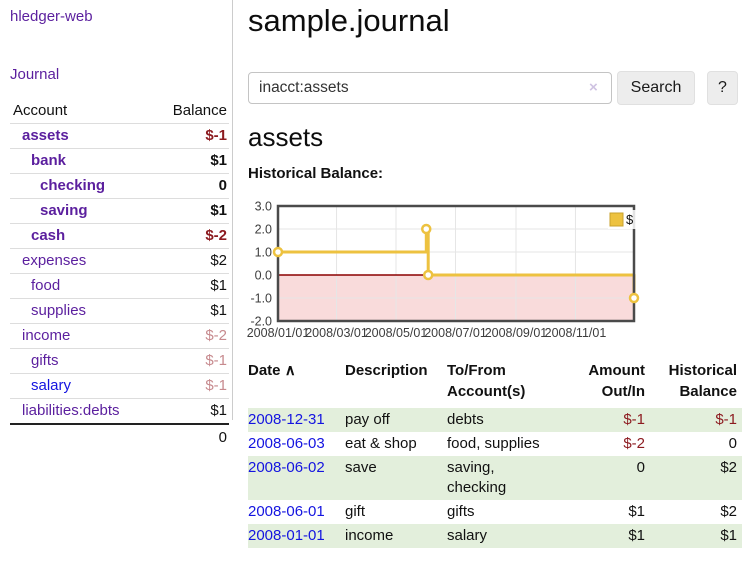 This screenshot has width=742, height=582. I want to click on register-amount-cell: $-2, so click(634, 443).